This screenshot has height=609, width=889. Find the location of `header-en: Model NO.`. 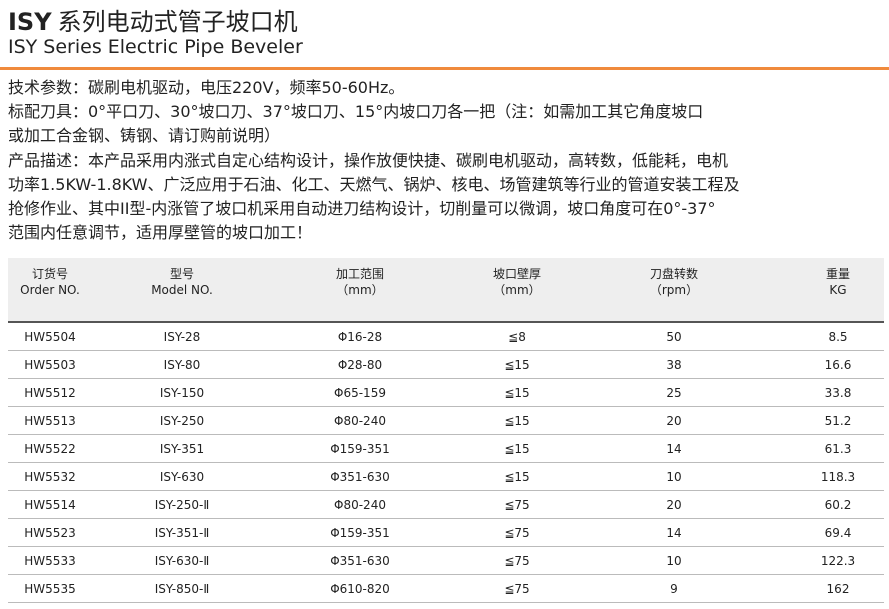

header-en: Model NO. is located at coordinates (182, 290).